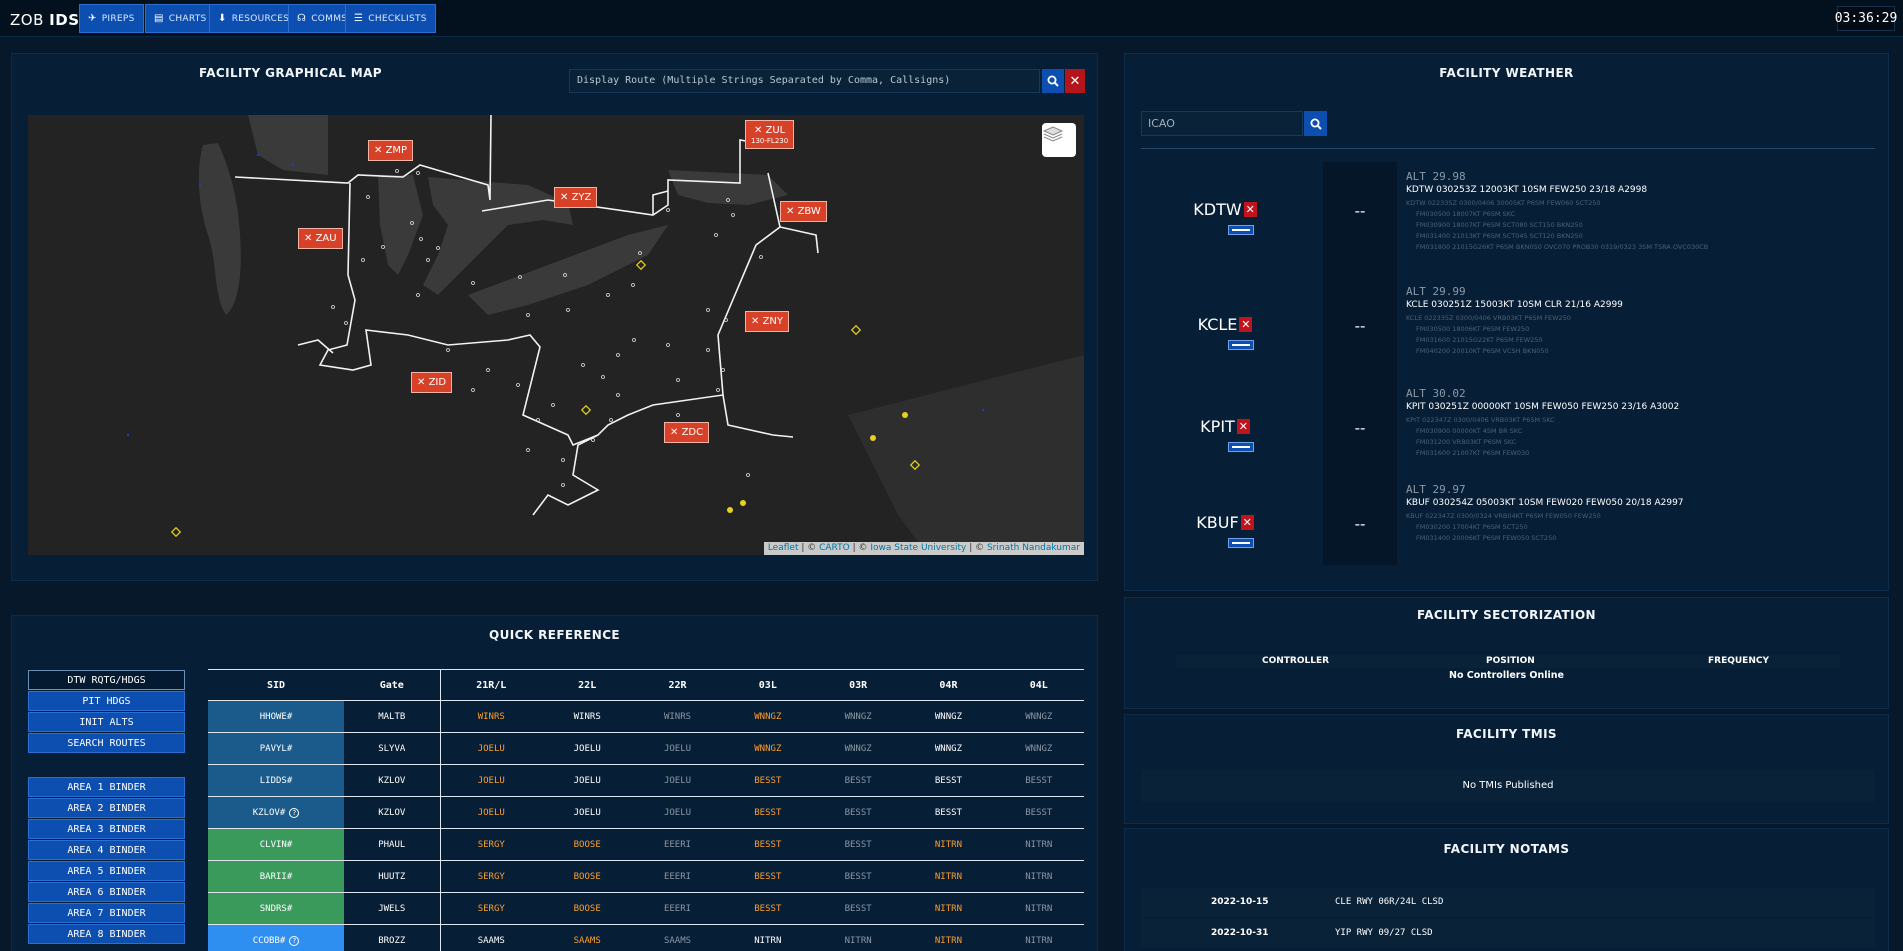  What do you see at coordinates (1225, 426) in the screenshot?
I see `station-ident: KPIT ✕` at bounding box center [1225, 426].